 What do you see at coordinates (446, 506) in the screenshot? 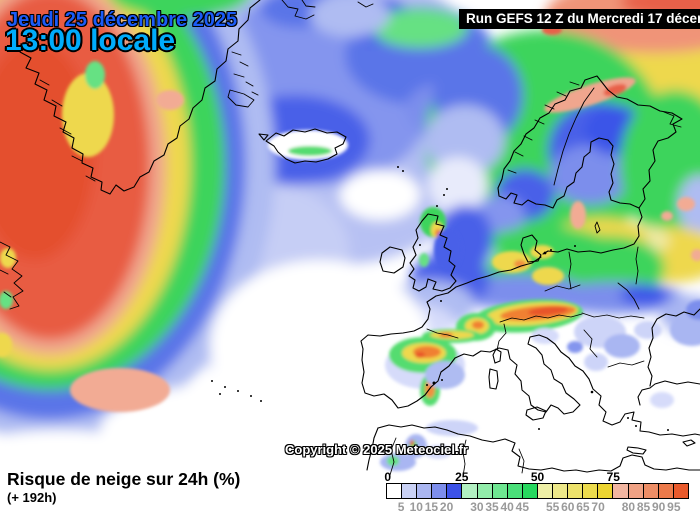
I see `legend-minor-tick-20: 20` at bounding box center [446, 506].